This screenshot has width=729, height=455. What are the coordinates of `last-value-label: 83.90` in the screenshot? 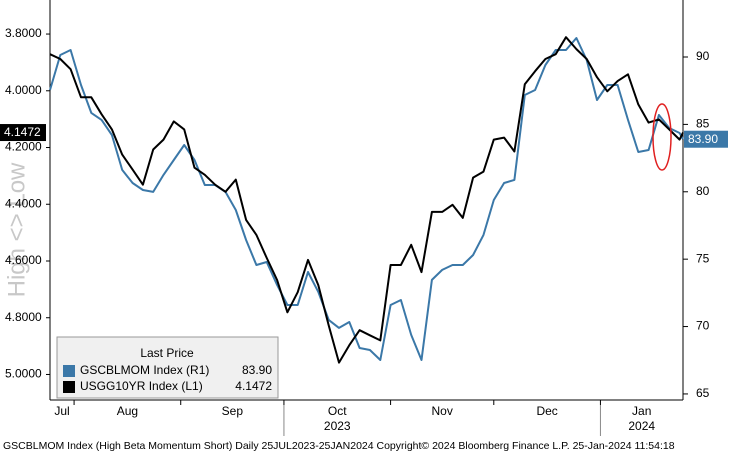 It's located at (703, 139).